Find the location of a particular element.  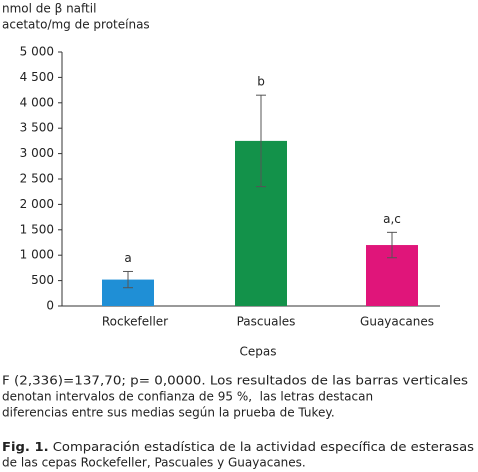

caption-label: Fig. 1. is located at coordinates (25, 447).